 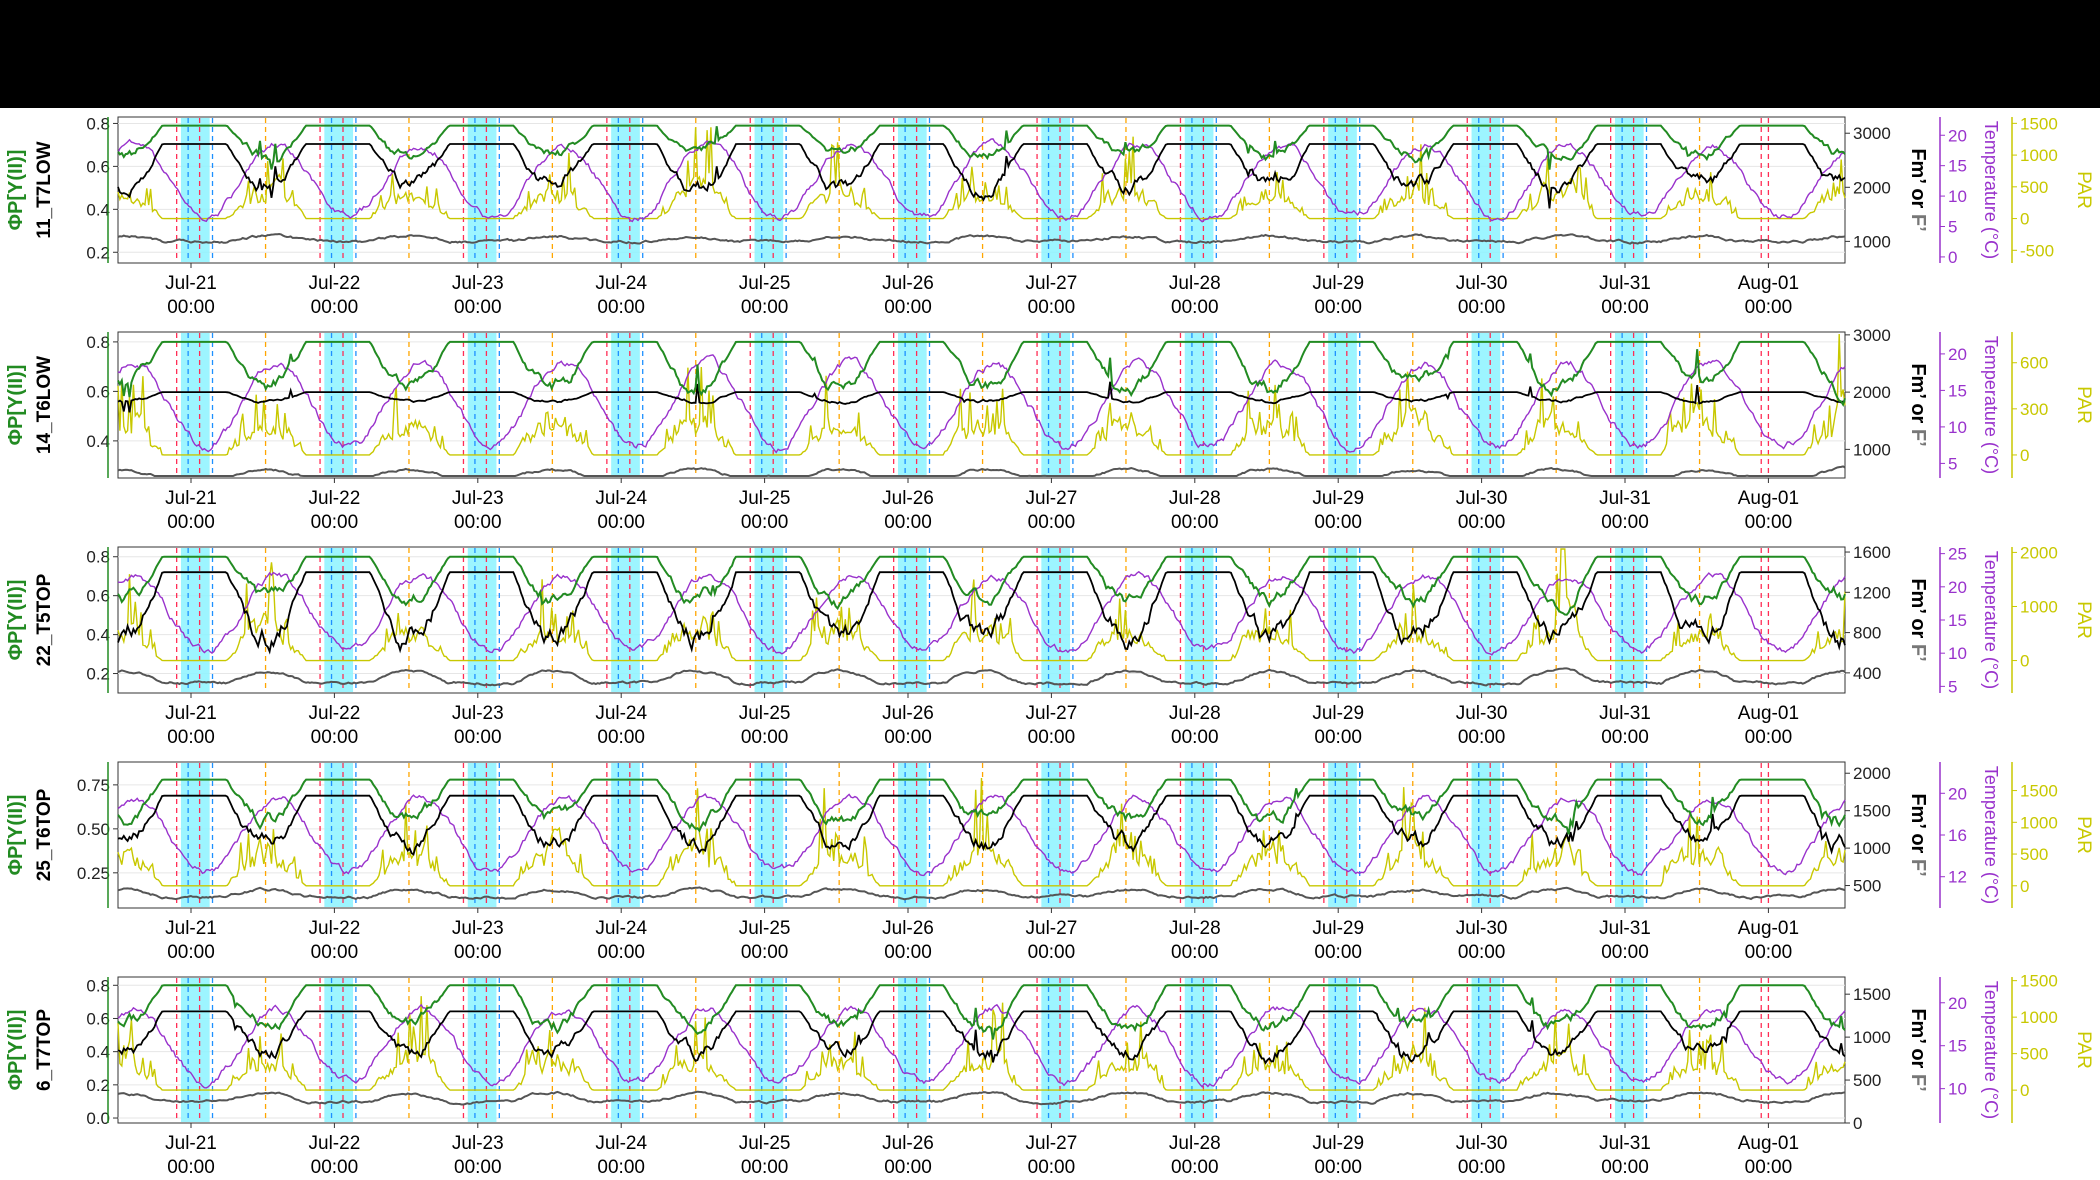 I want to click on fm-axis-title: Fm’ or F’, so click(x=1918, y=1049).